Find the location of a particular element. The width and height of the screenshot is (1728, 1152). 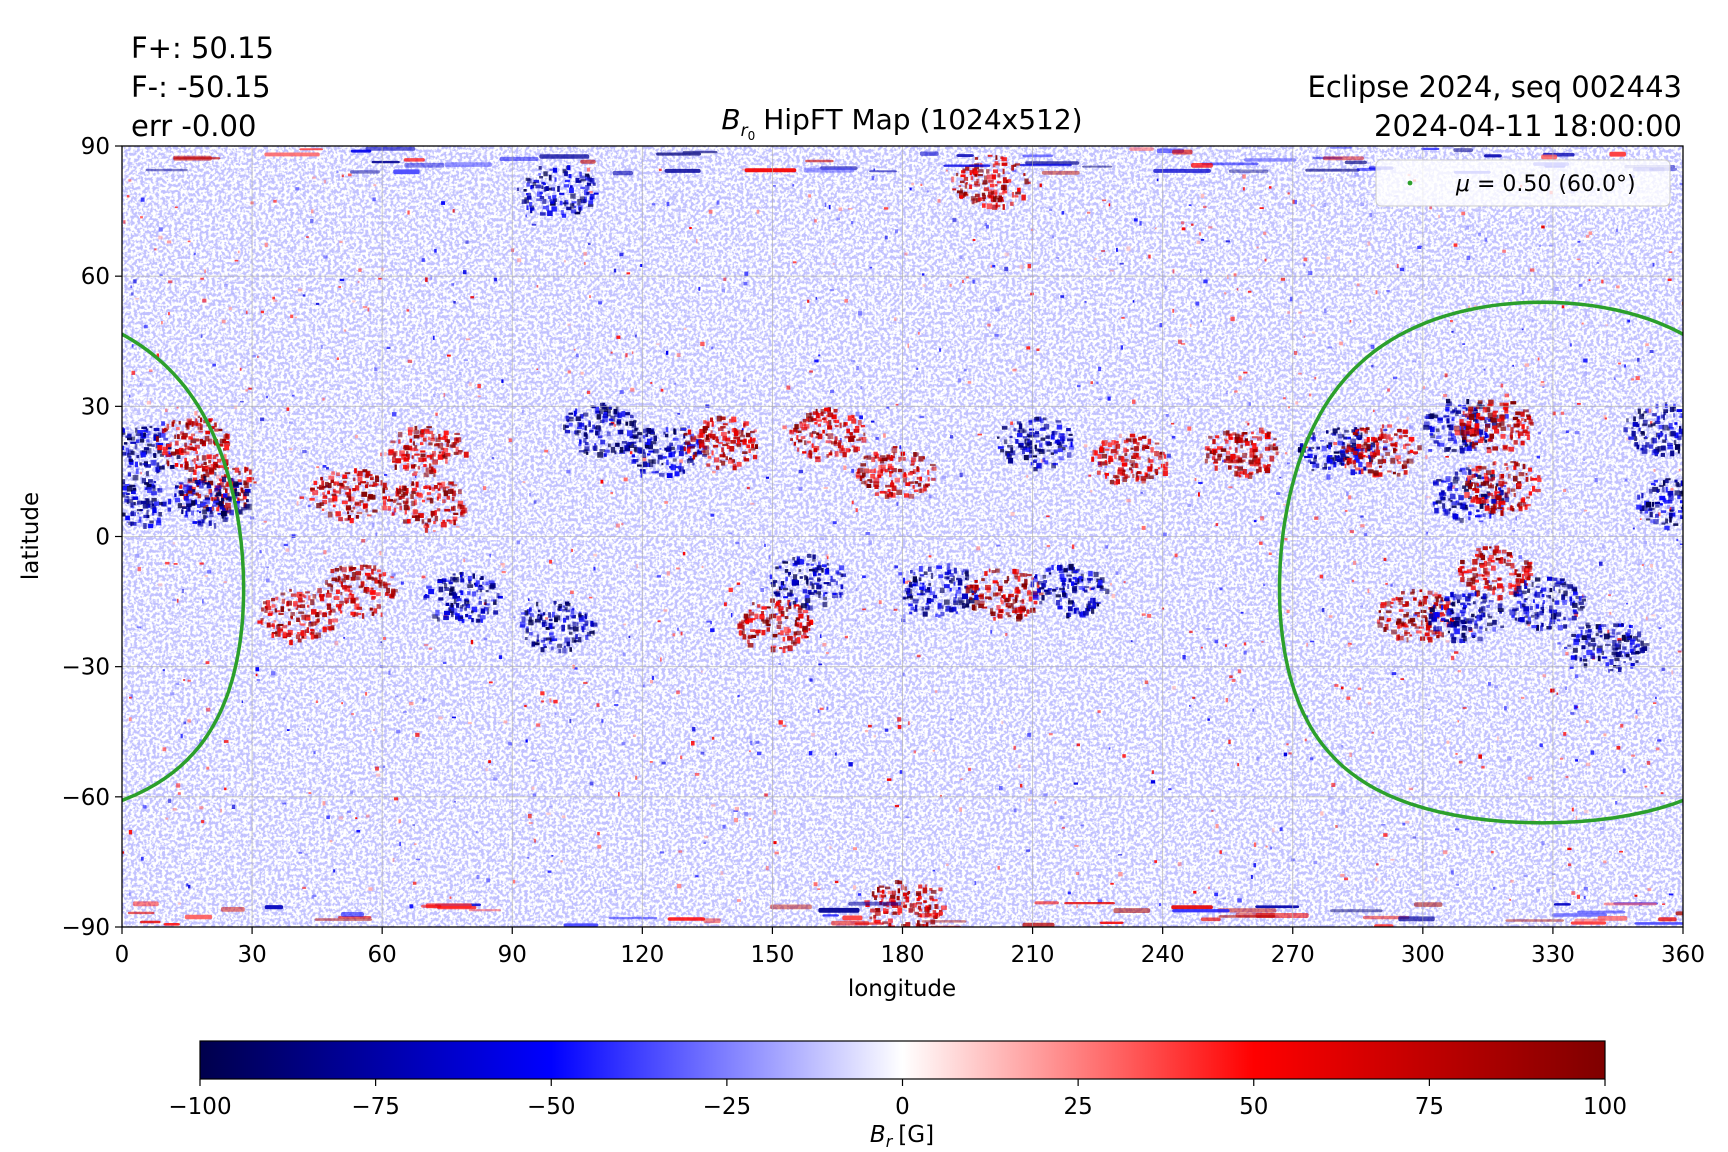

x-tick-label: 330 is located at coordinates (1553, 955).